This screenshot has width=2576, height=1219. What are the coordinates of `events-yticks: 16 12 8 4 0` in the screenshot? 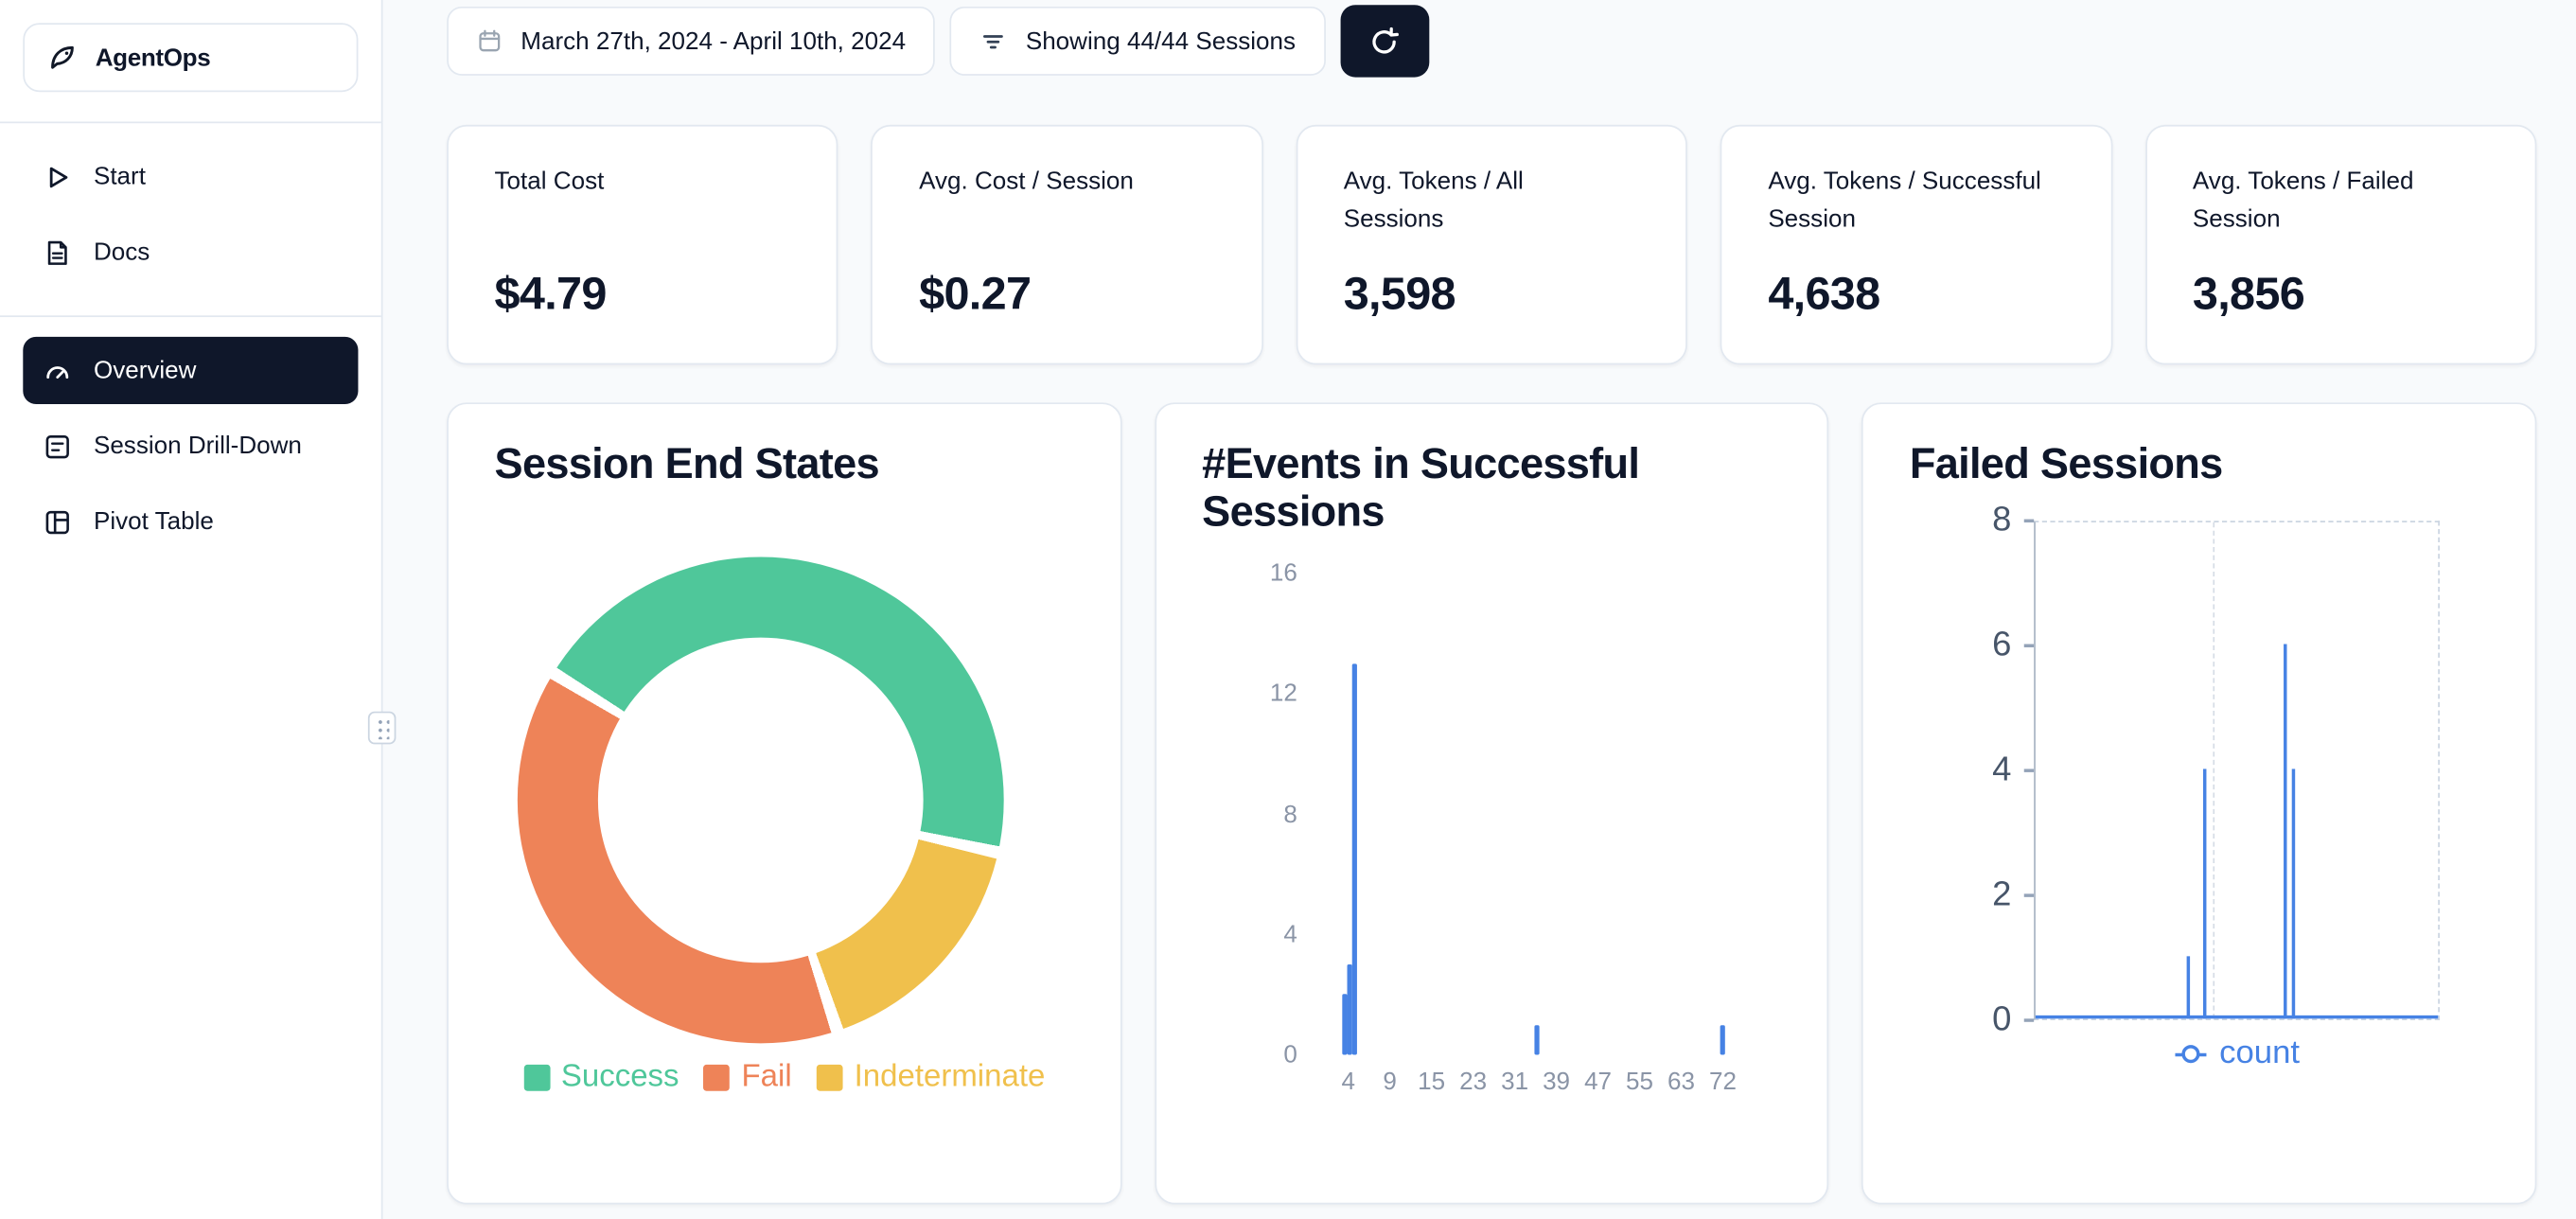 It's located at (1283, 814).